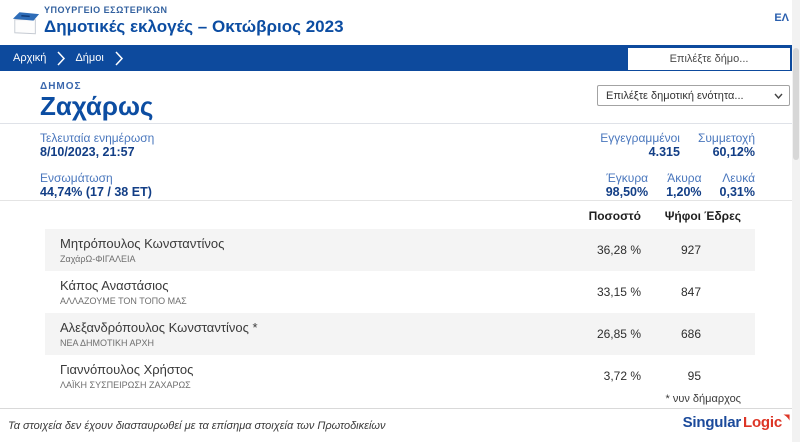 Image resolution: width=800 pixels, height=443 pixels. What do you see at coordinates (733, 152) in the screenshot?
I see `turnout-value: 60,12%` at bounding box center [733, 152].